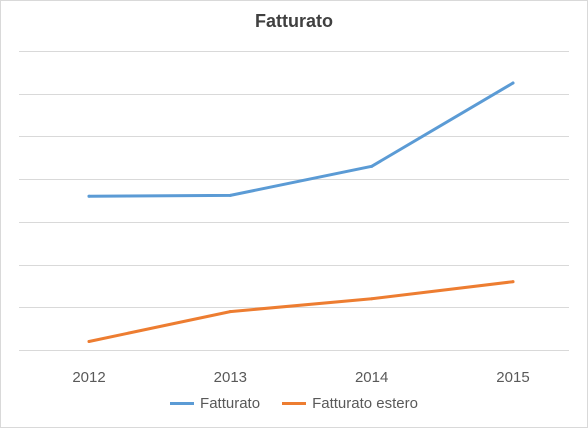 The image size is (588, 428). I want to click on legend-label: Fatturato, so click(230, 403).